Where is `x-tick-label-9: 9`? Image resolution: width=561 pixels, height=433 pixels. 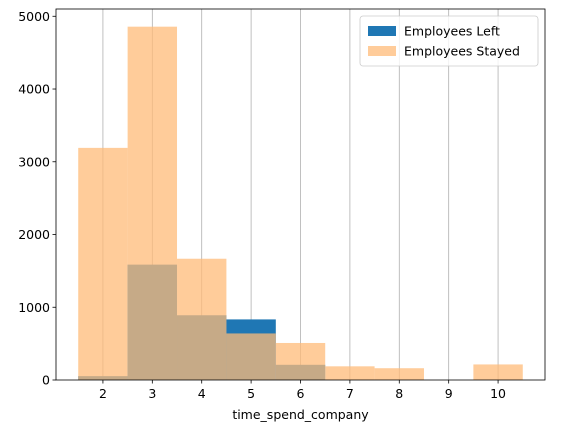 x-tick-label-9: 9 is located at coordinates (449, 393).